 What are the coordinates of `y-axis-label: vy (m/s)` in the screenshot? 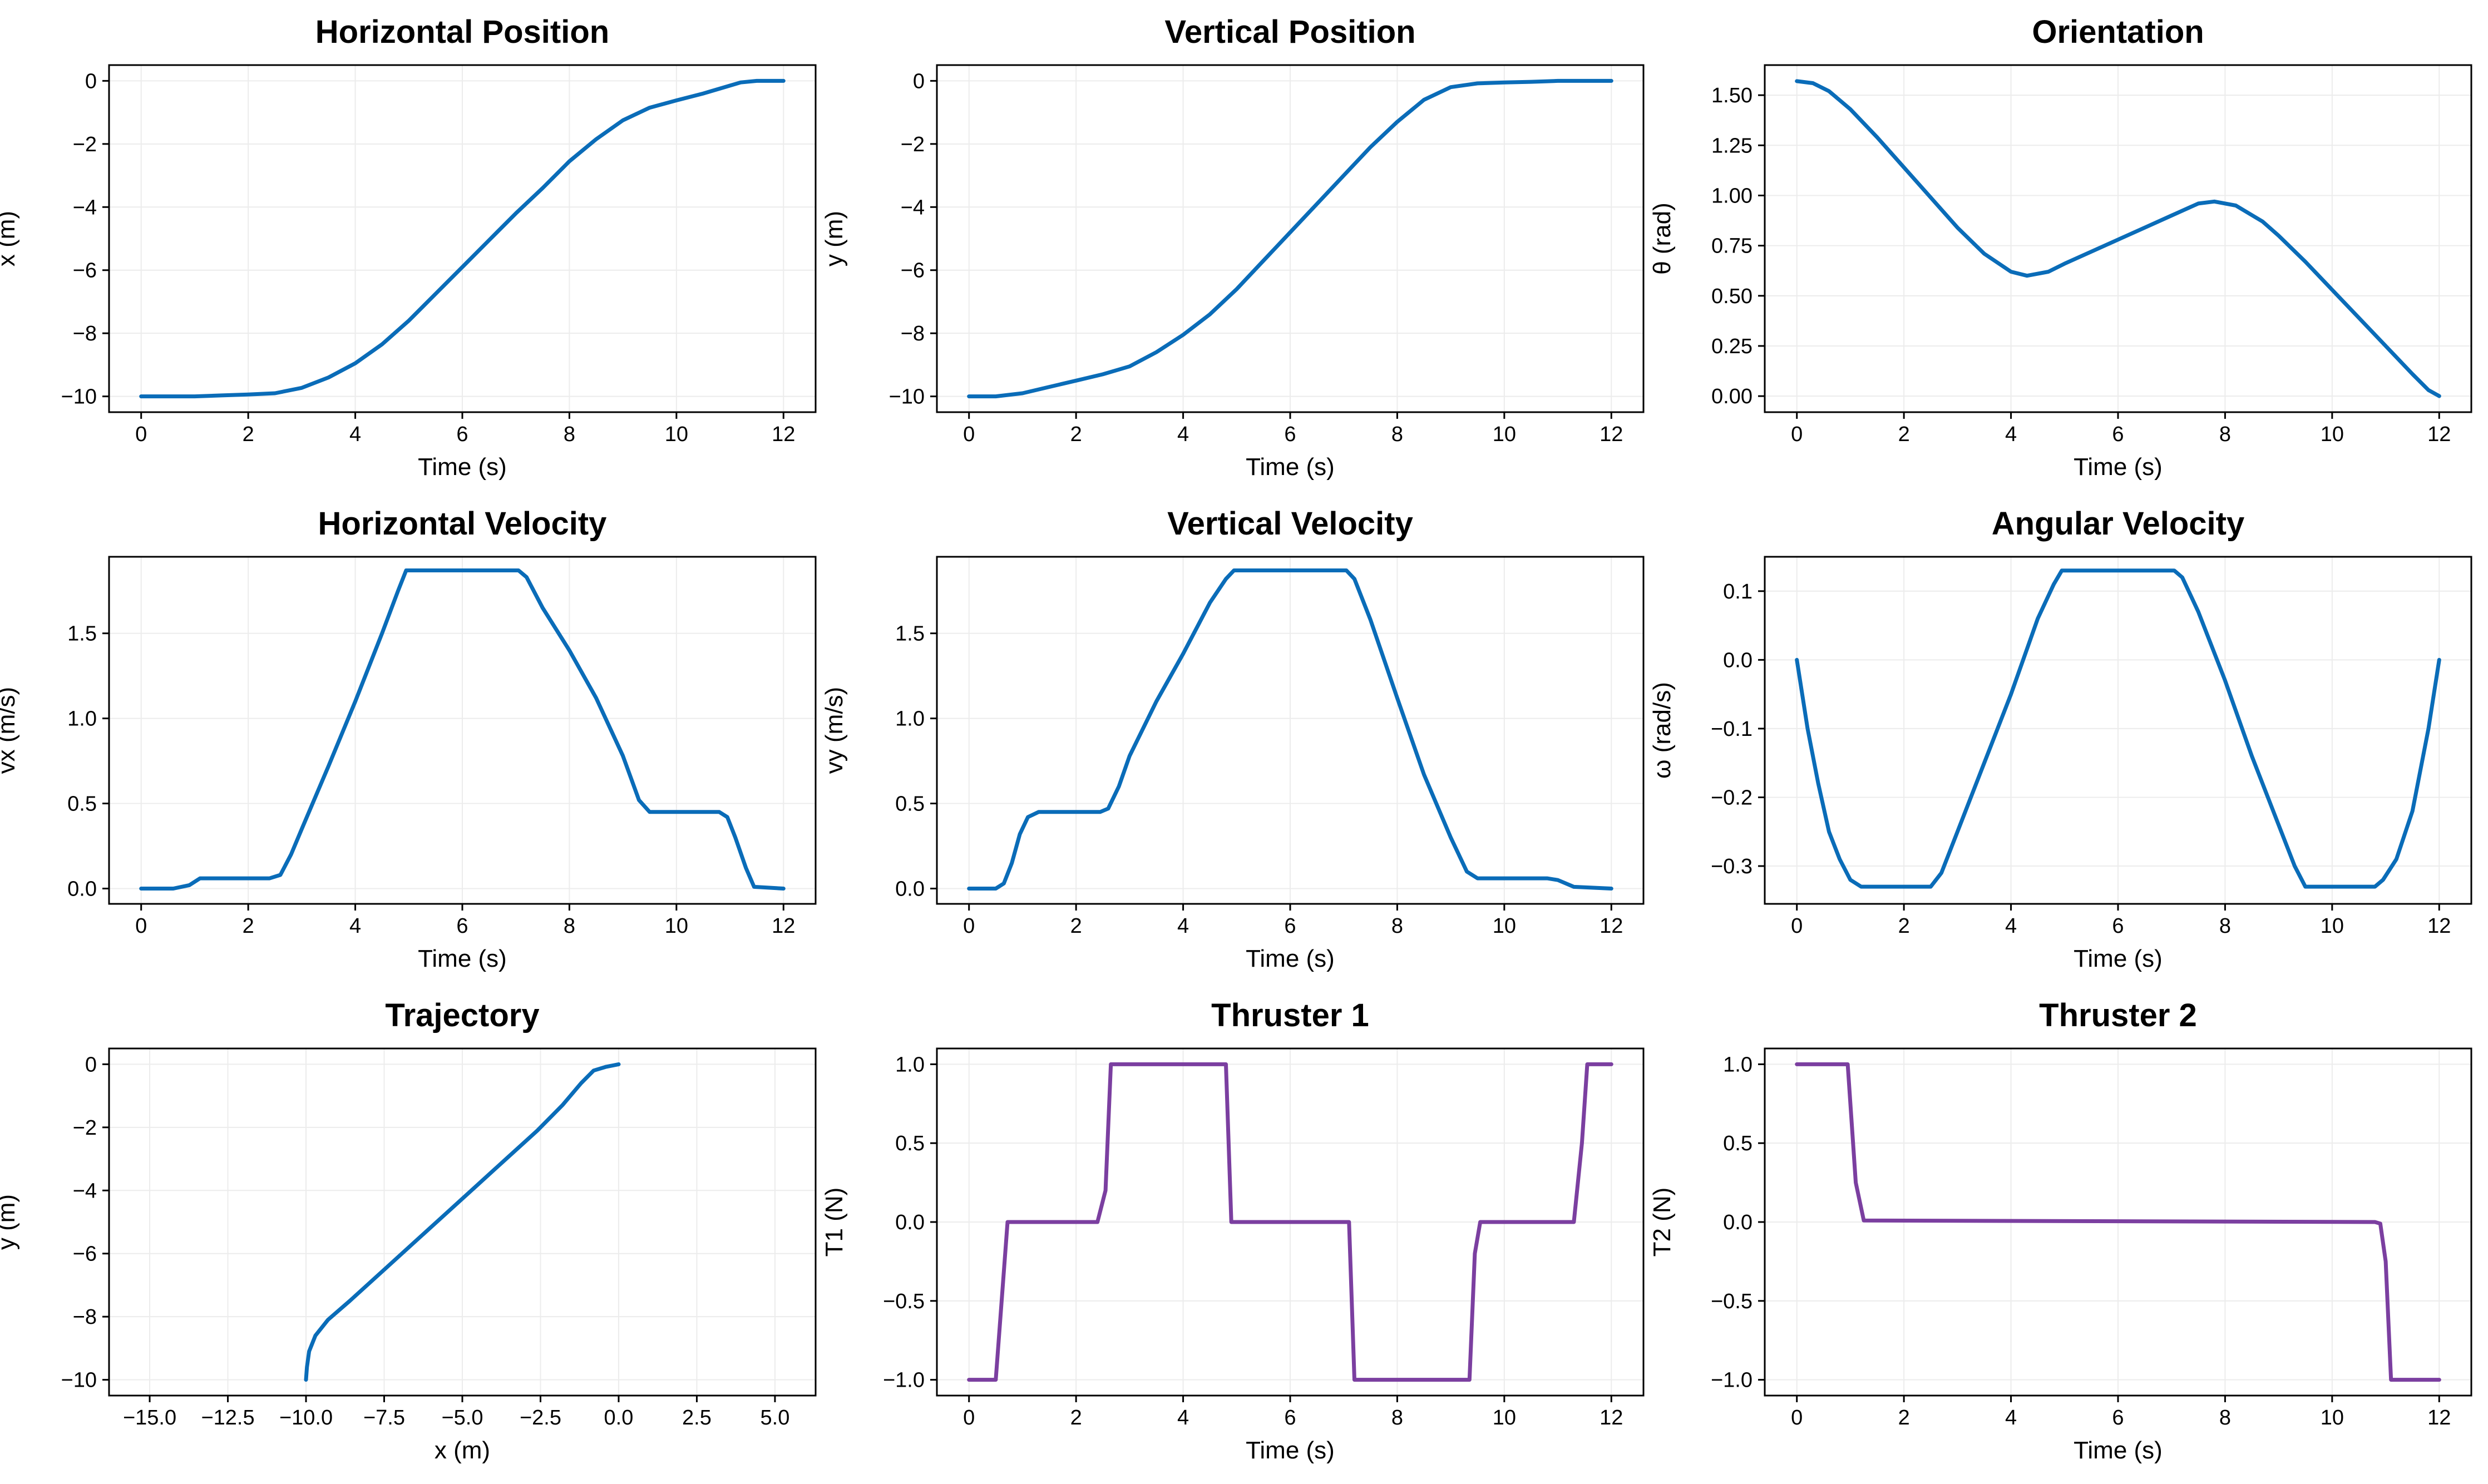 It's located at (834, 730).